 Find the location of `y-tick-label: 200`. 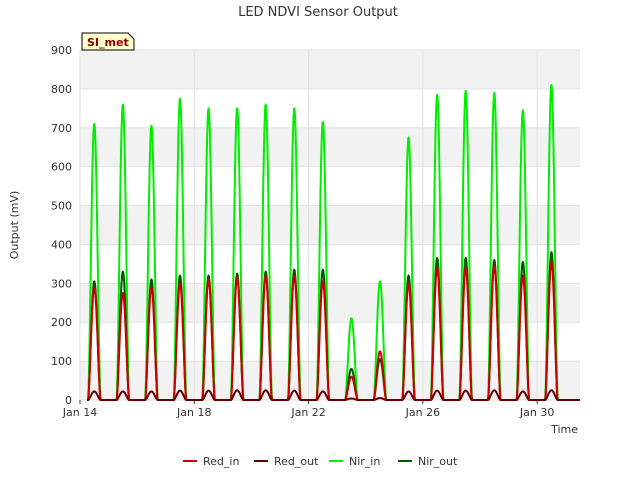

y-tick-label: 200 is located at coordinates (61, 322).